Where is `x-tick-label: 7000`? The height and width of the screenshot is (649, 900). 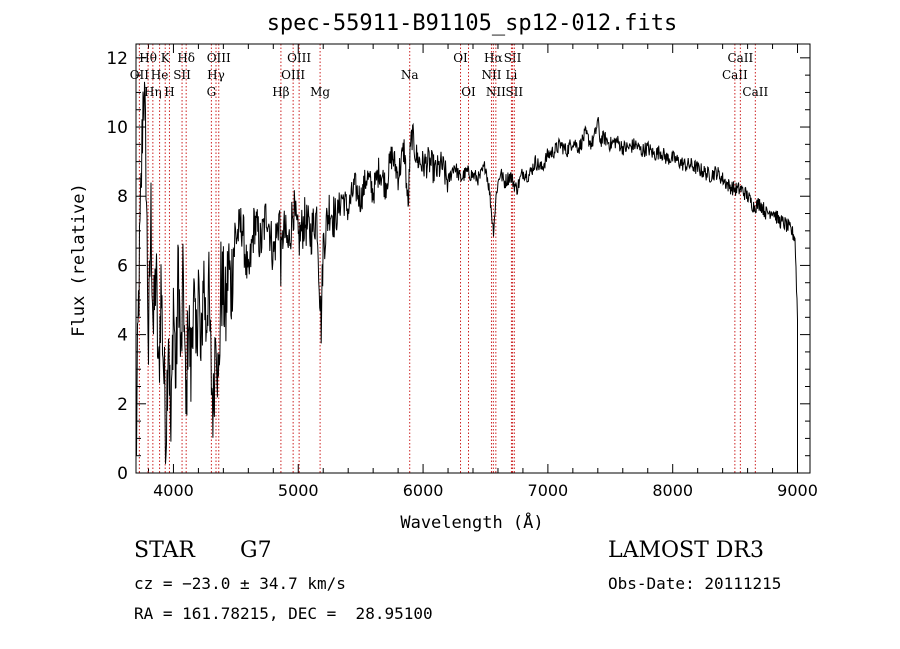
x-tick-label: 7000 is located at coordinates (548, 490).